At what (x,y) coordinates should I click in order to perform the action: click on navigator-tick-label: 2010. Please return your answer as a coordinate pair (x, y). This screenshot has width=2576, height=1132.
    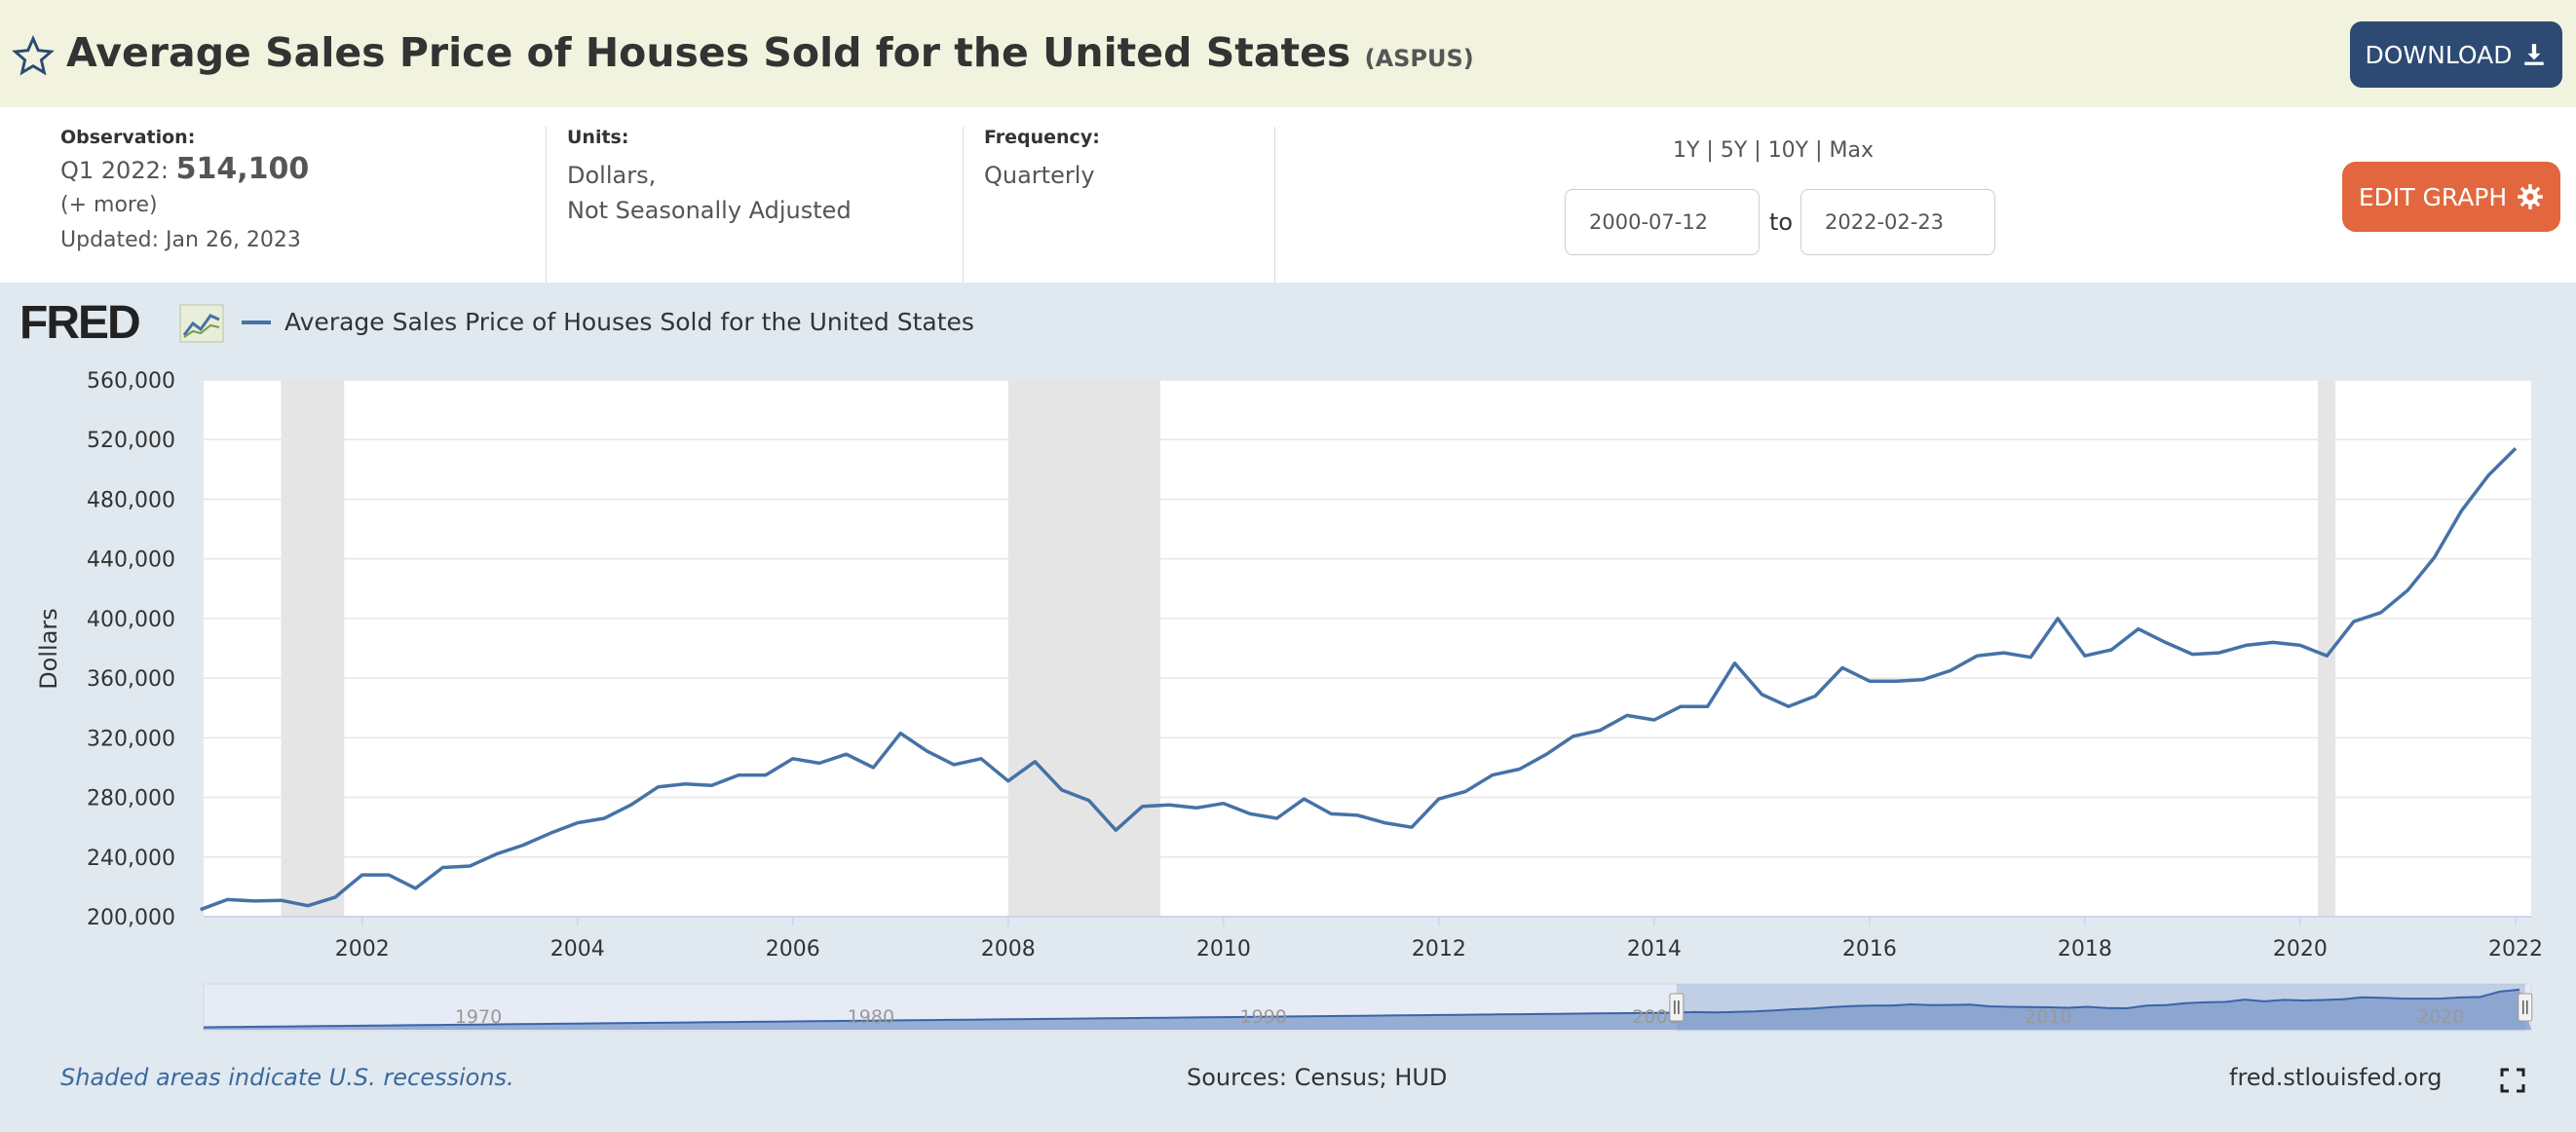
    Looking at the image, I should click on (2048, 1017).